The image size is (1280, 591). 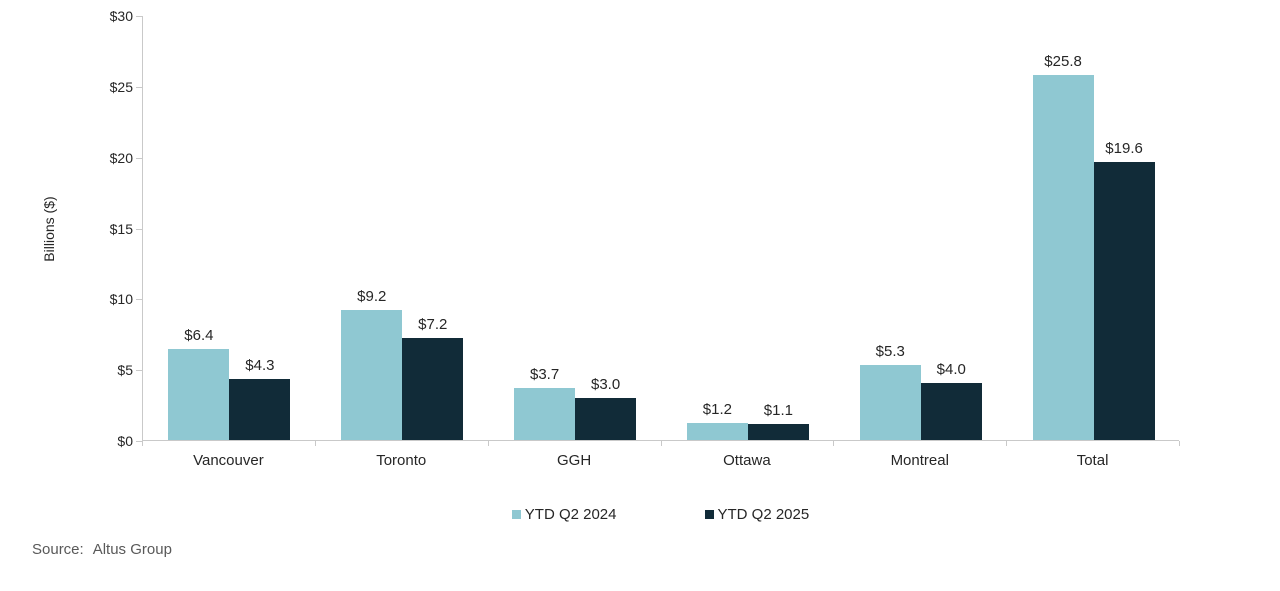 I want to click on bar-ggh-ytd-q2-2025, so click(x=606, y=418).